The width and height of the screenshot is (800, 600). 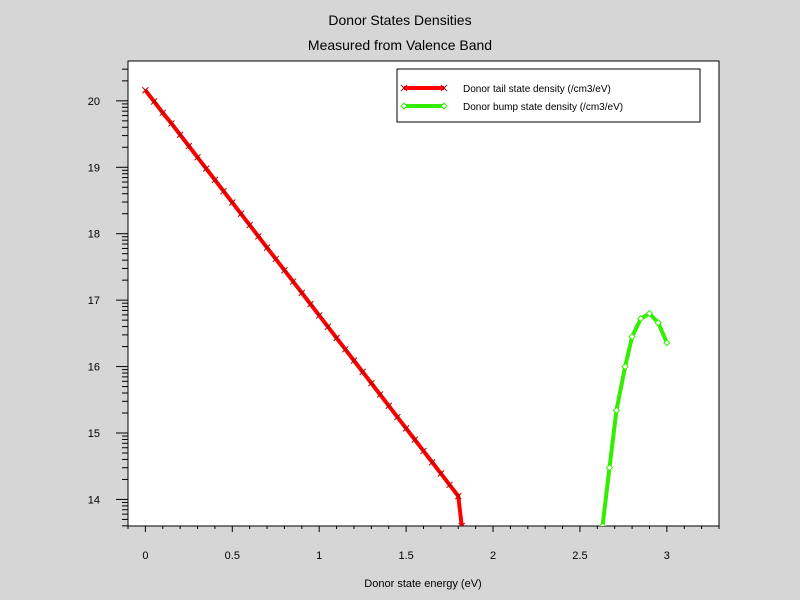 What do you see at coordinates (319, 556) in the screenshot?
I see `x-tick-label: 1` at bounding box center [319, 556].